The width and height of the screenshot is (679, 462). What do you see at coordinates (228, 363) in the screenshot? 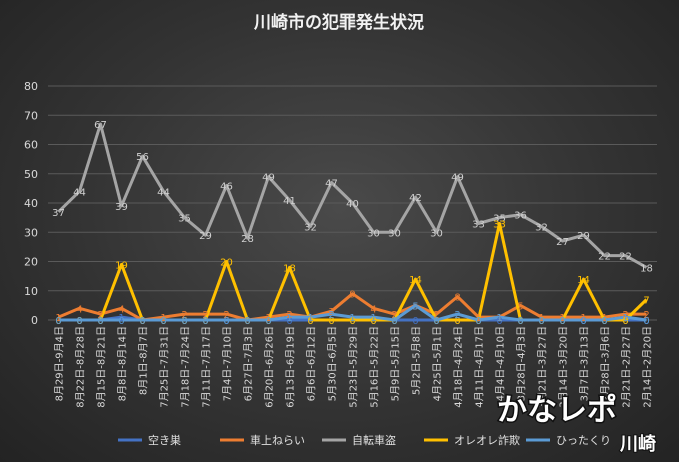
I see `x-tick-label: 7月4日-7月10日` at bounding box center [228, 363].